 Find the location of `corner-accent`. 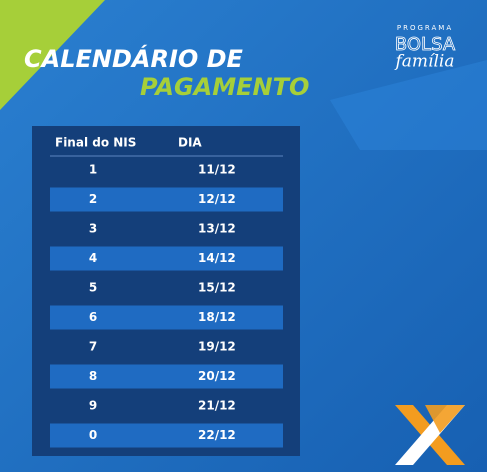

corner-accent is located at coordinates (52, 55).